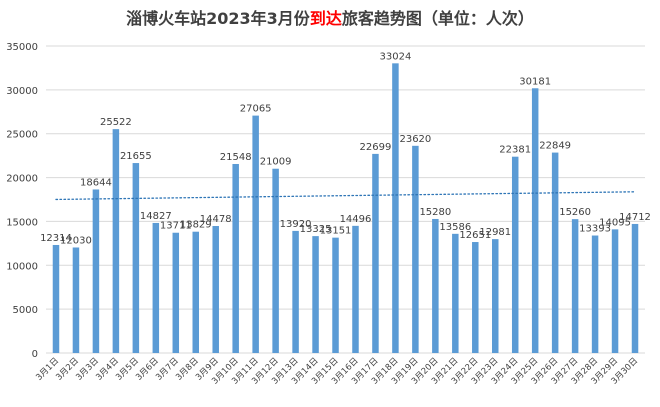 The image size is (660, 407). I want to click on data-label: 13711, so click(176, 226).